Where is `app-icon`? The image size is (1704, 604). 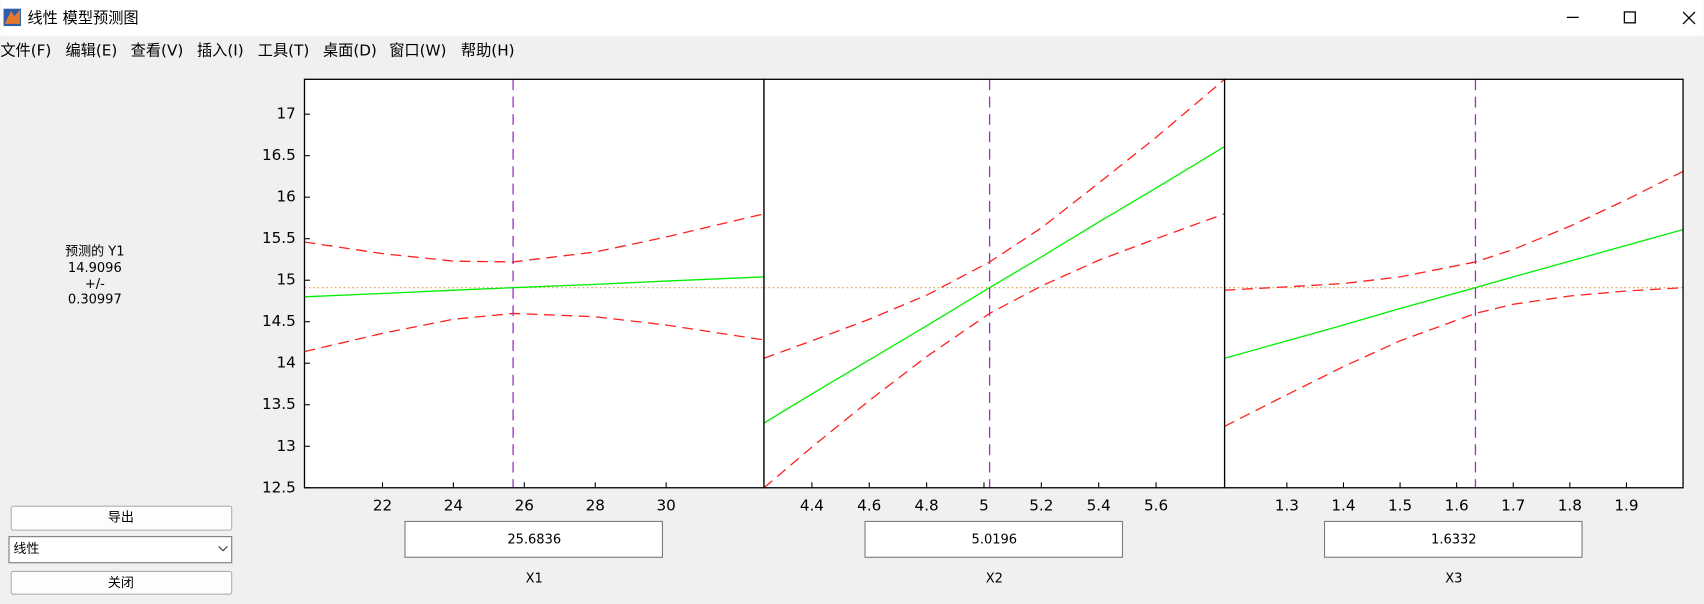
app-icon is located at coordinates (12, 17).